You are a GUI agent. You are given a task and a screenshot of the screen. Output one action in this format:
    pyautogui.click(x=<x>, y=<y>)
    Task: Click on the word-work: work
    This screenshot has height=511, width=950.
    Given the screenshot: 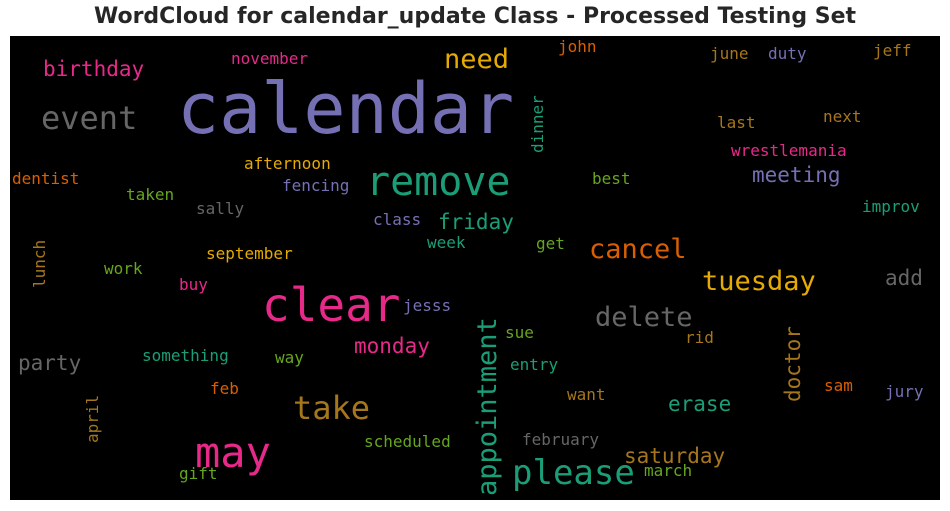 What is the action you would take?
    pyautogui.click(x=123, y=268)
    